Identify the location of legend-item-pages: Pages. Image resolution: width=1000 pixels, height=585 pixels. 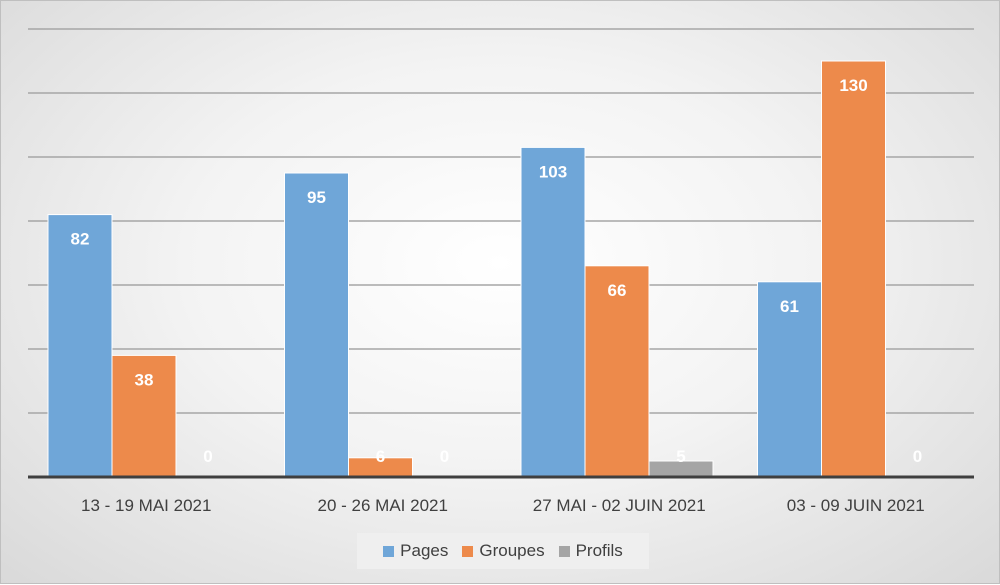
(415, 551).